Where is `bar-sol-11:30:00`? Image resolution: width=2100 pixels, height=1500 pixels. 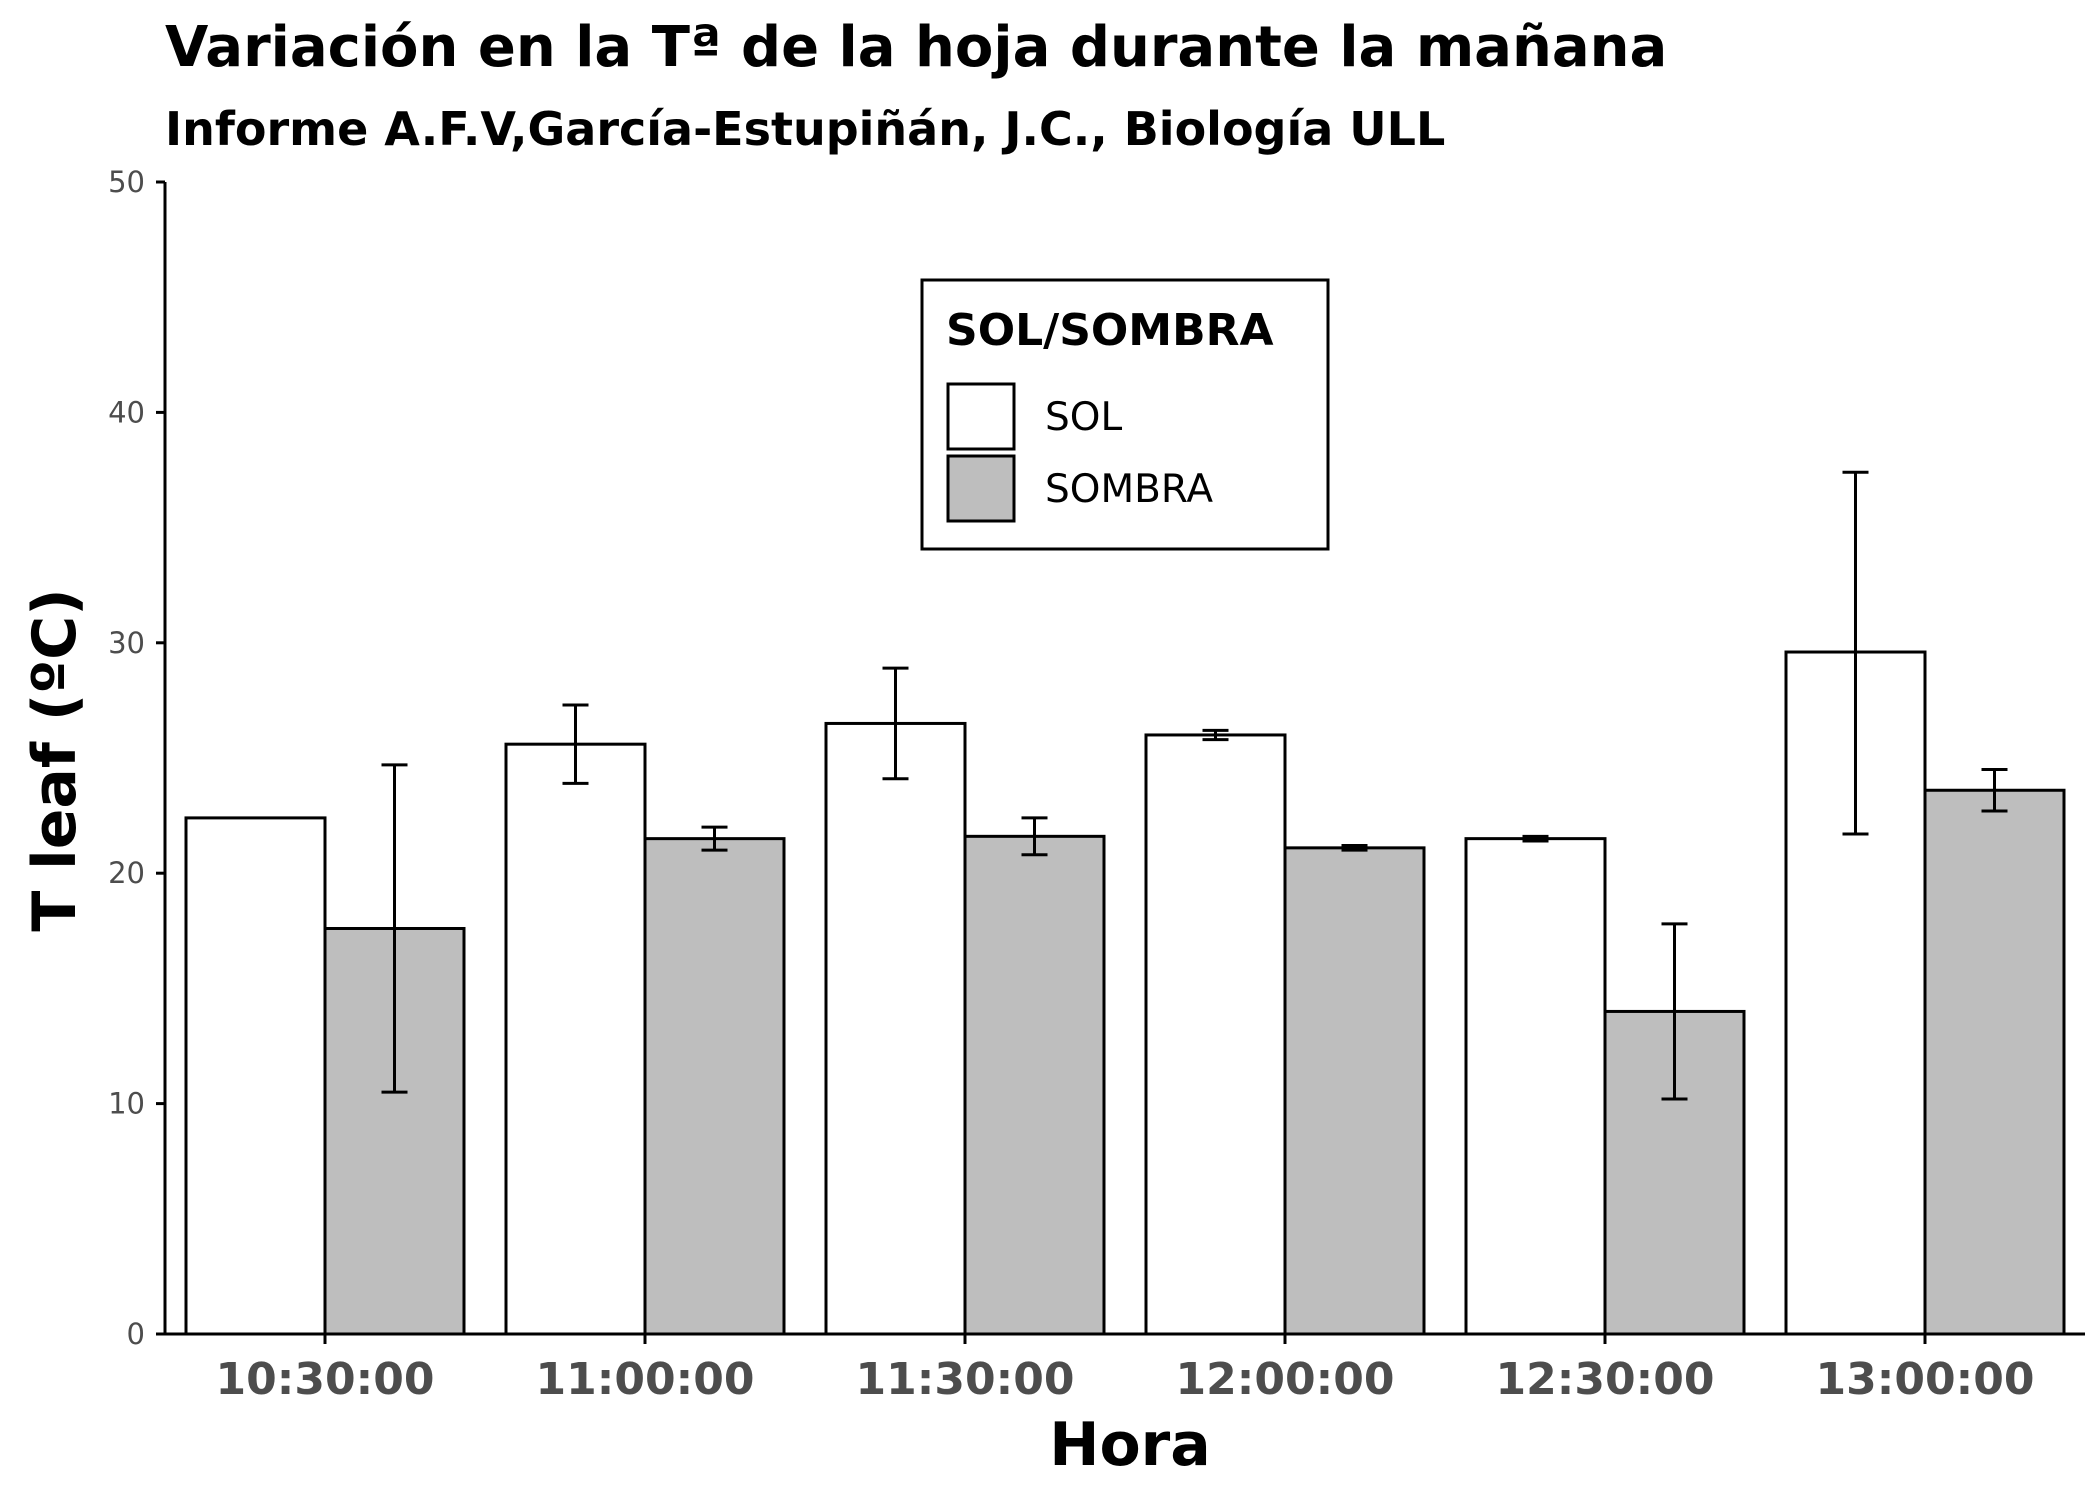 bar-sol-11:30:00 is located at coordinates (895, 1028).